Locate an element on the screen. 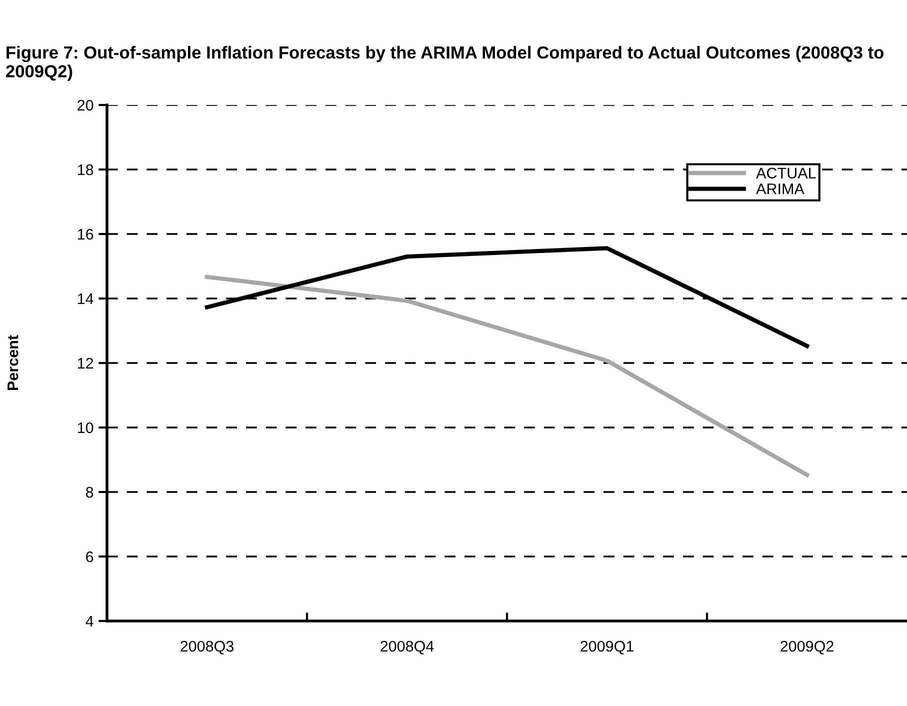 This screenshot has height=706, width=907. legend-label: ACTUAL is located at coordinates (786, 173).